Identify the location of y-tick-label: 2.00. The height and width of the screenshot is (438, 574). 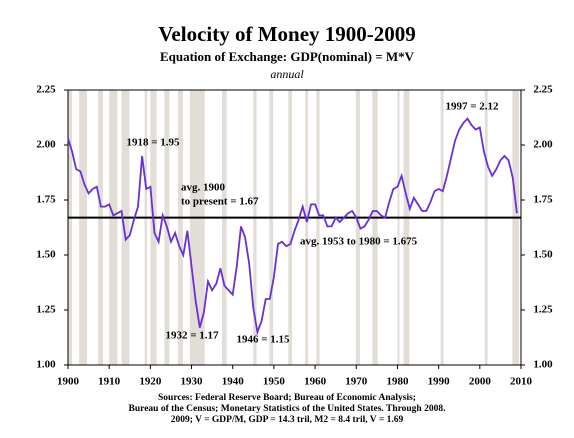
(46, 145).